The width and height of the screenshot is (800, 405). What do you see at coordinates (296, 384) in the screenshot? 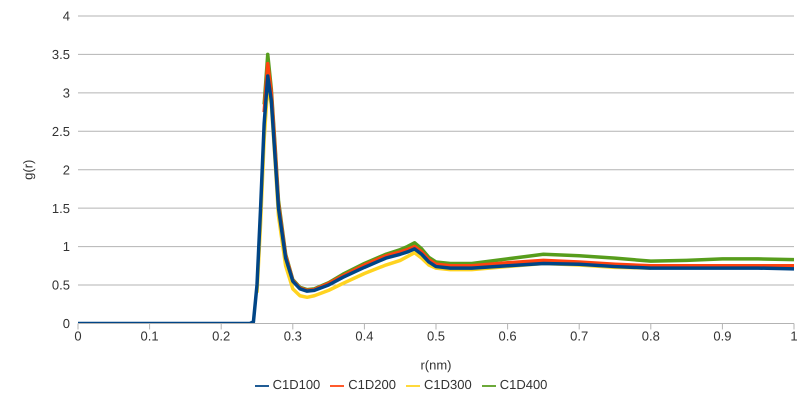
I see `legend-label: C1D100` at bounding box center [296, 384].